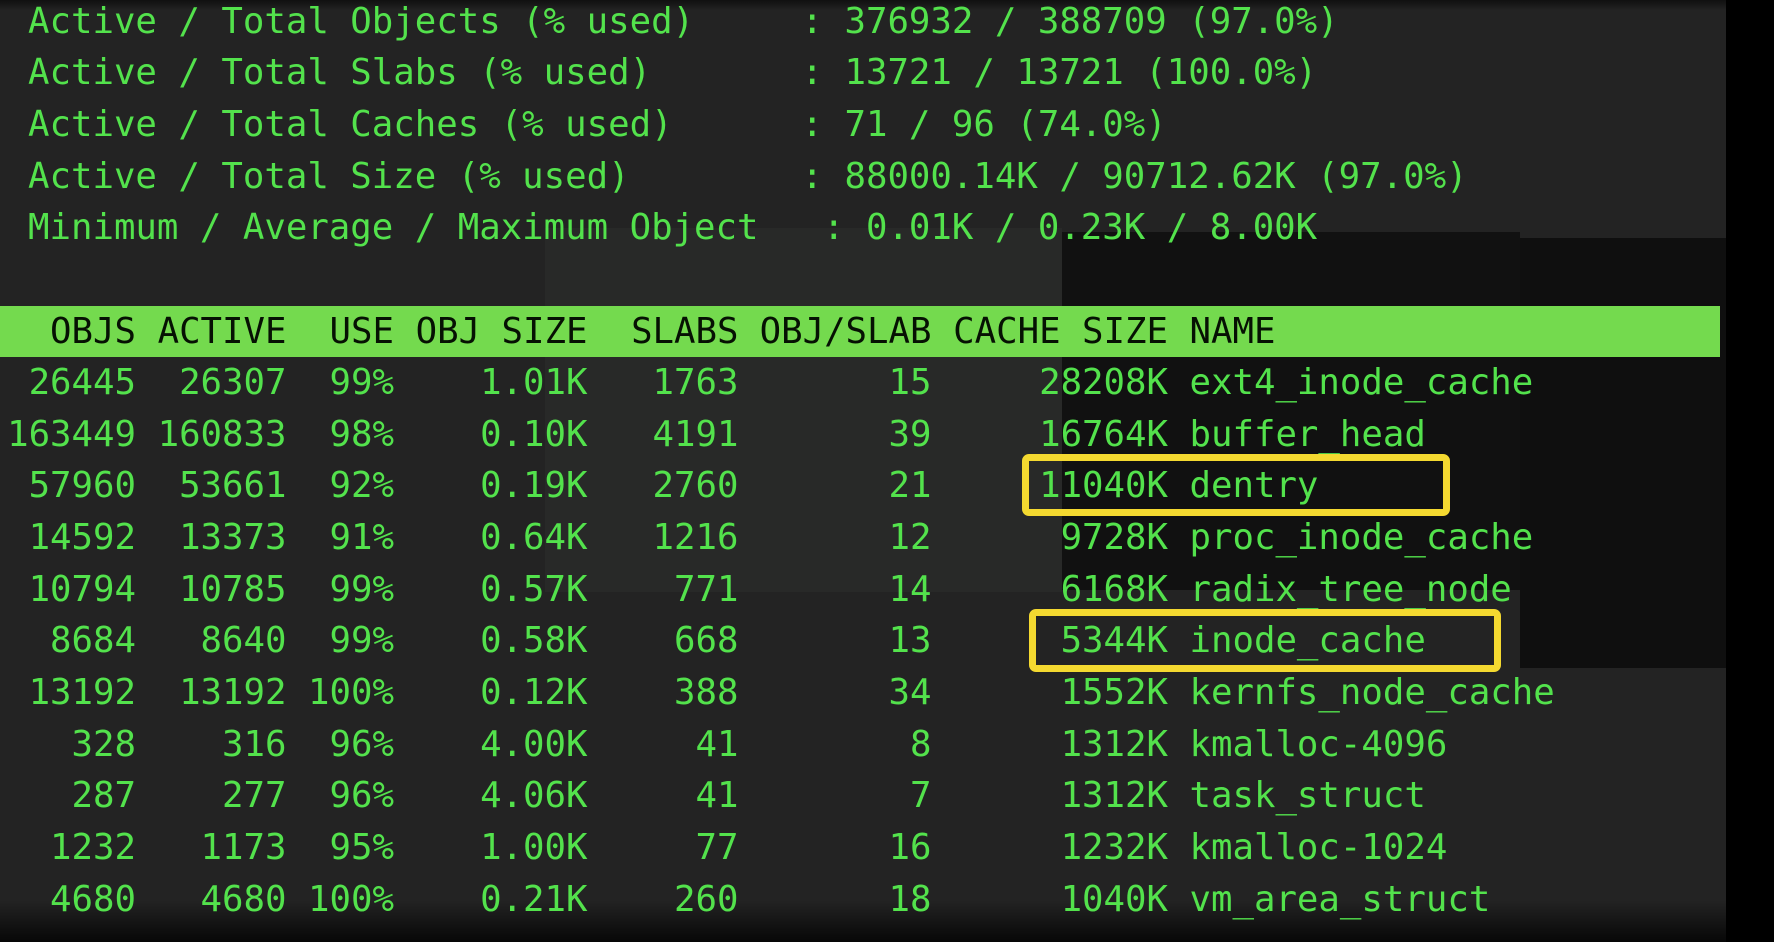 The height and width of the screenshot is (942, 1774). Describe the element at coordinates (243, 899) in the screenshot. I see `cell: 4680` at that location.